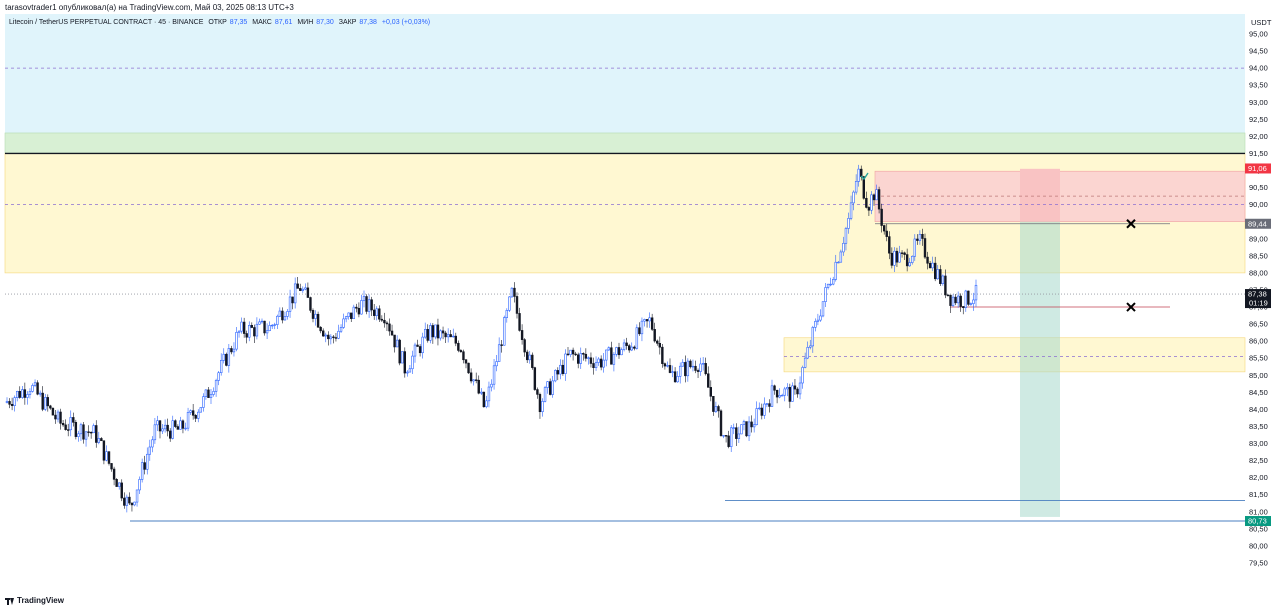  What do you see at coordinates (1258, 528) in the screenshot?
I see `price-tick-label: 80,50` at bounding box center [1258, 528].